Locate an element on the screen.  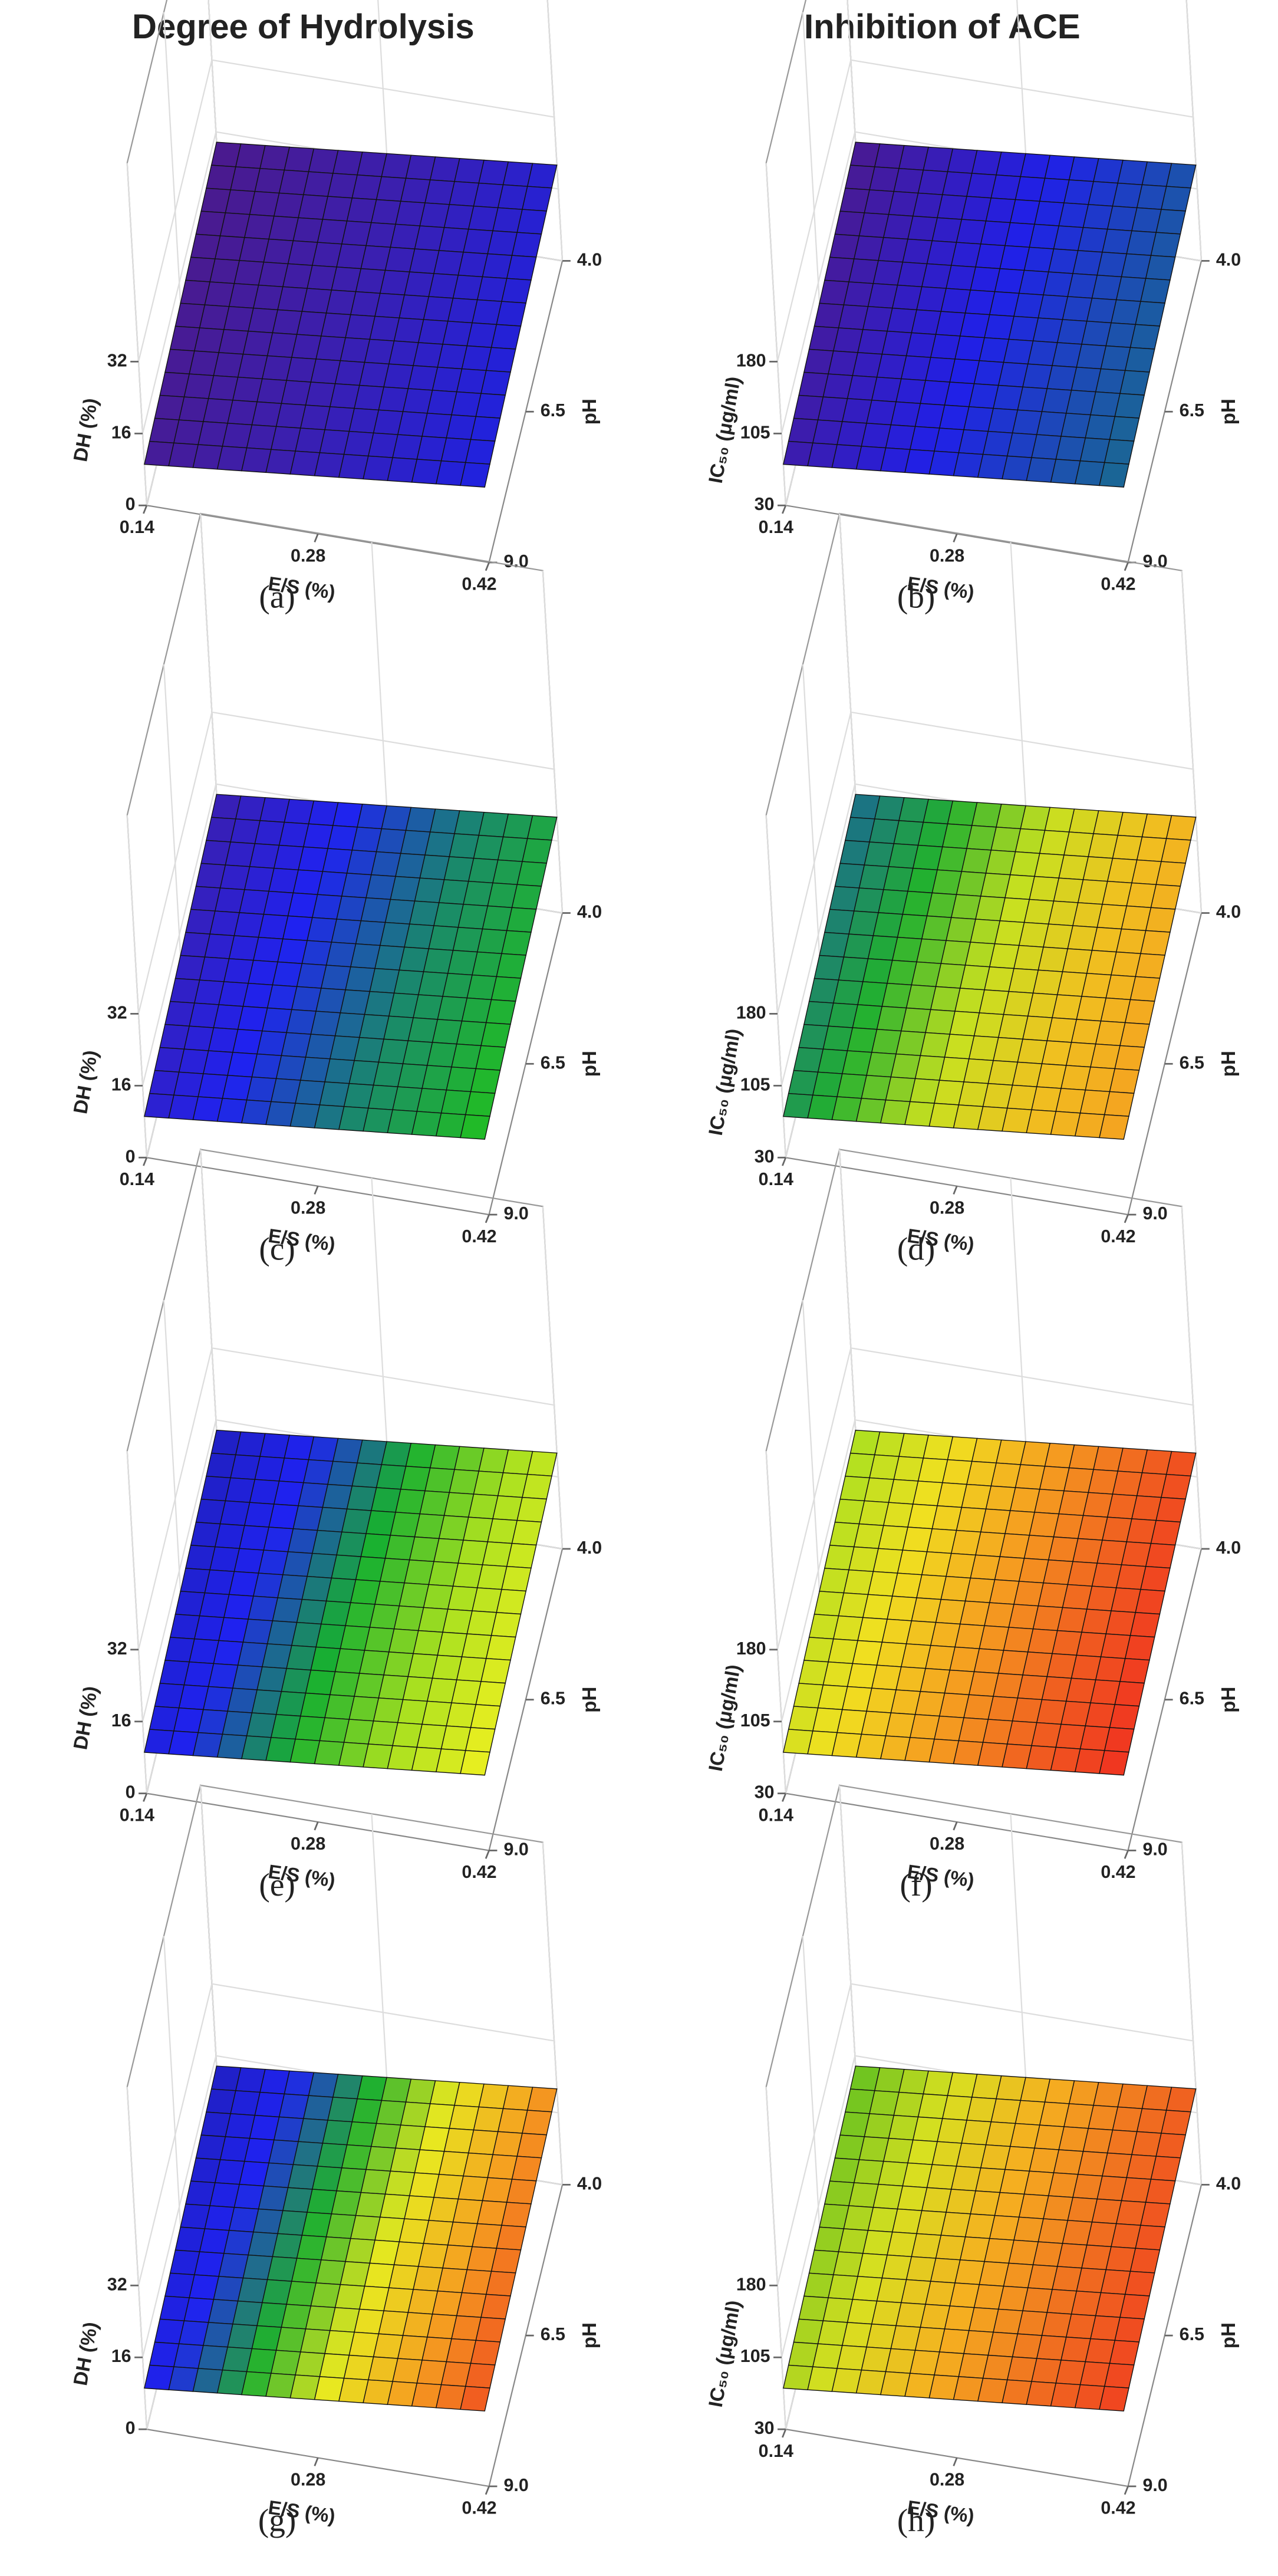
z-tick-label: 32 is located at coordinates (117, 1012).